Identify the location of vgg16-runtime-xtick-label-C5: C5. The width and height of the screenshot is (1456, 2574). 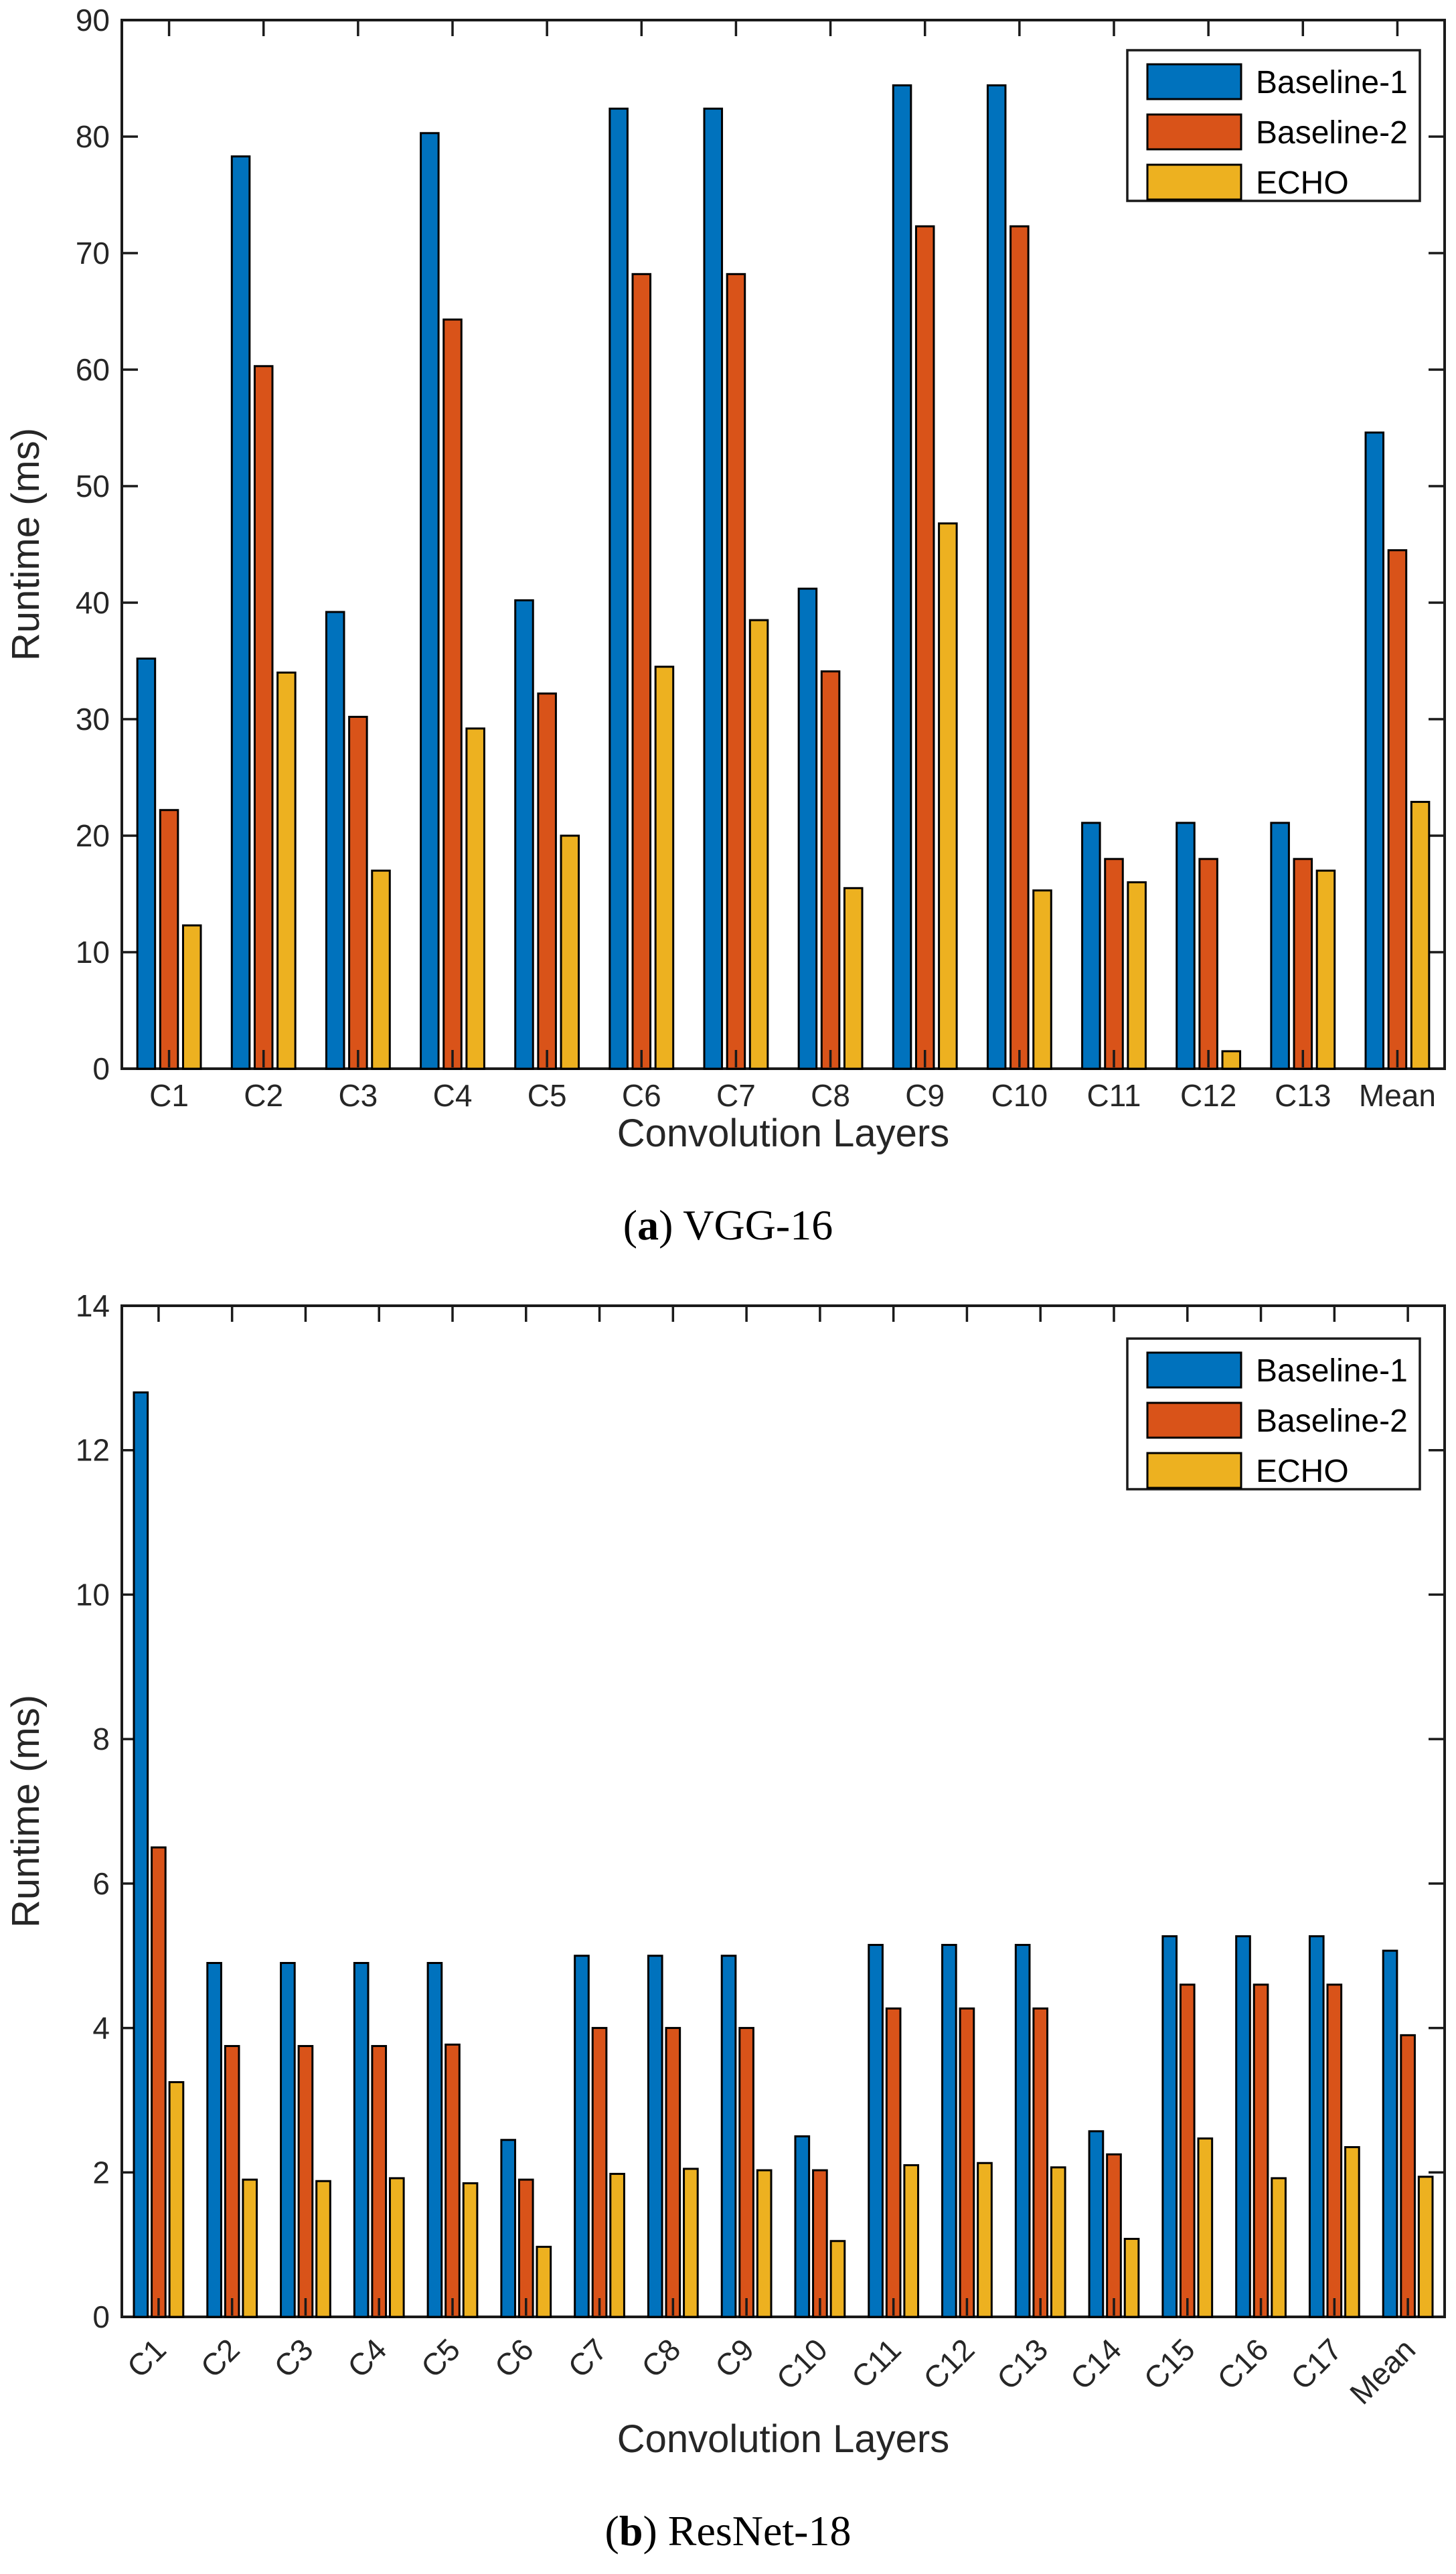
(547, 1095).